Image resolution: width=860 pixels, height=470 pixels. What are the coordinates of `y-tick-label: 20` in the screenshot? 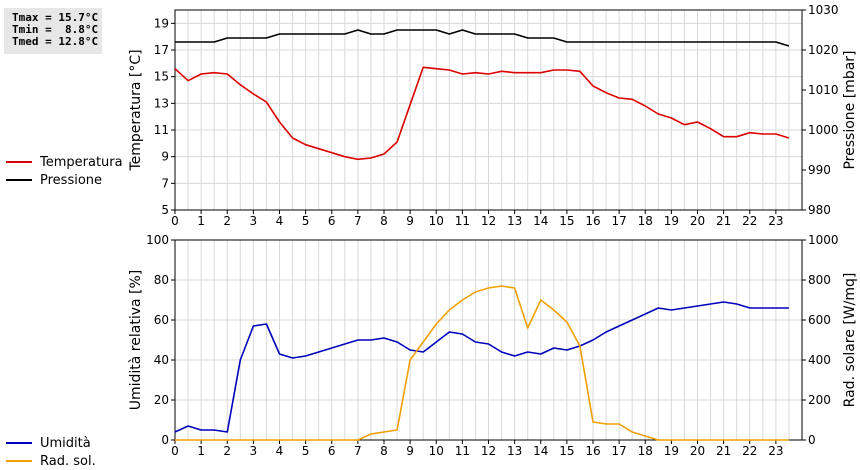 It's located at (161, 400).